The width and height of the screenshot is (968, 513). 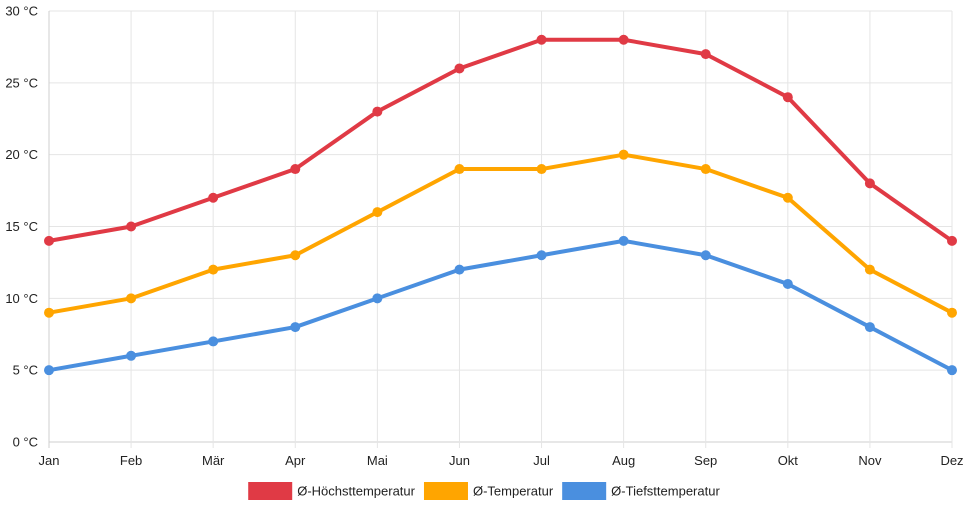 I want to click on legend-label: Ø-Tiefsttemperatur, so click(x=665, y=490).